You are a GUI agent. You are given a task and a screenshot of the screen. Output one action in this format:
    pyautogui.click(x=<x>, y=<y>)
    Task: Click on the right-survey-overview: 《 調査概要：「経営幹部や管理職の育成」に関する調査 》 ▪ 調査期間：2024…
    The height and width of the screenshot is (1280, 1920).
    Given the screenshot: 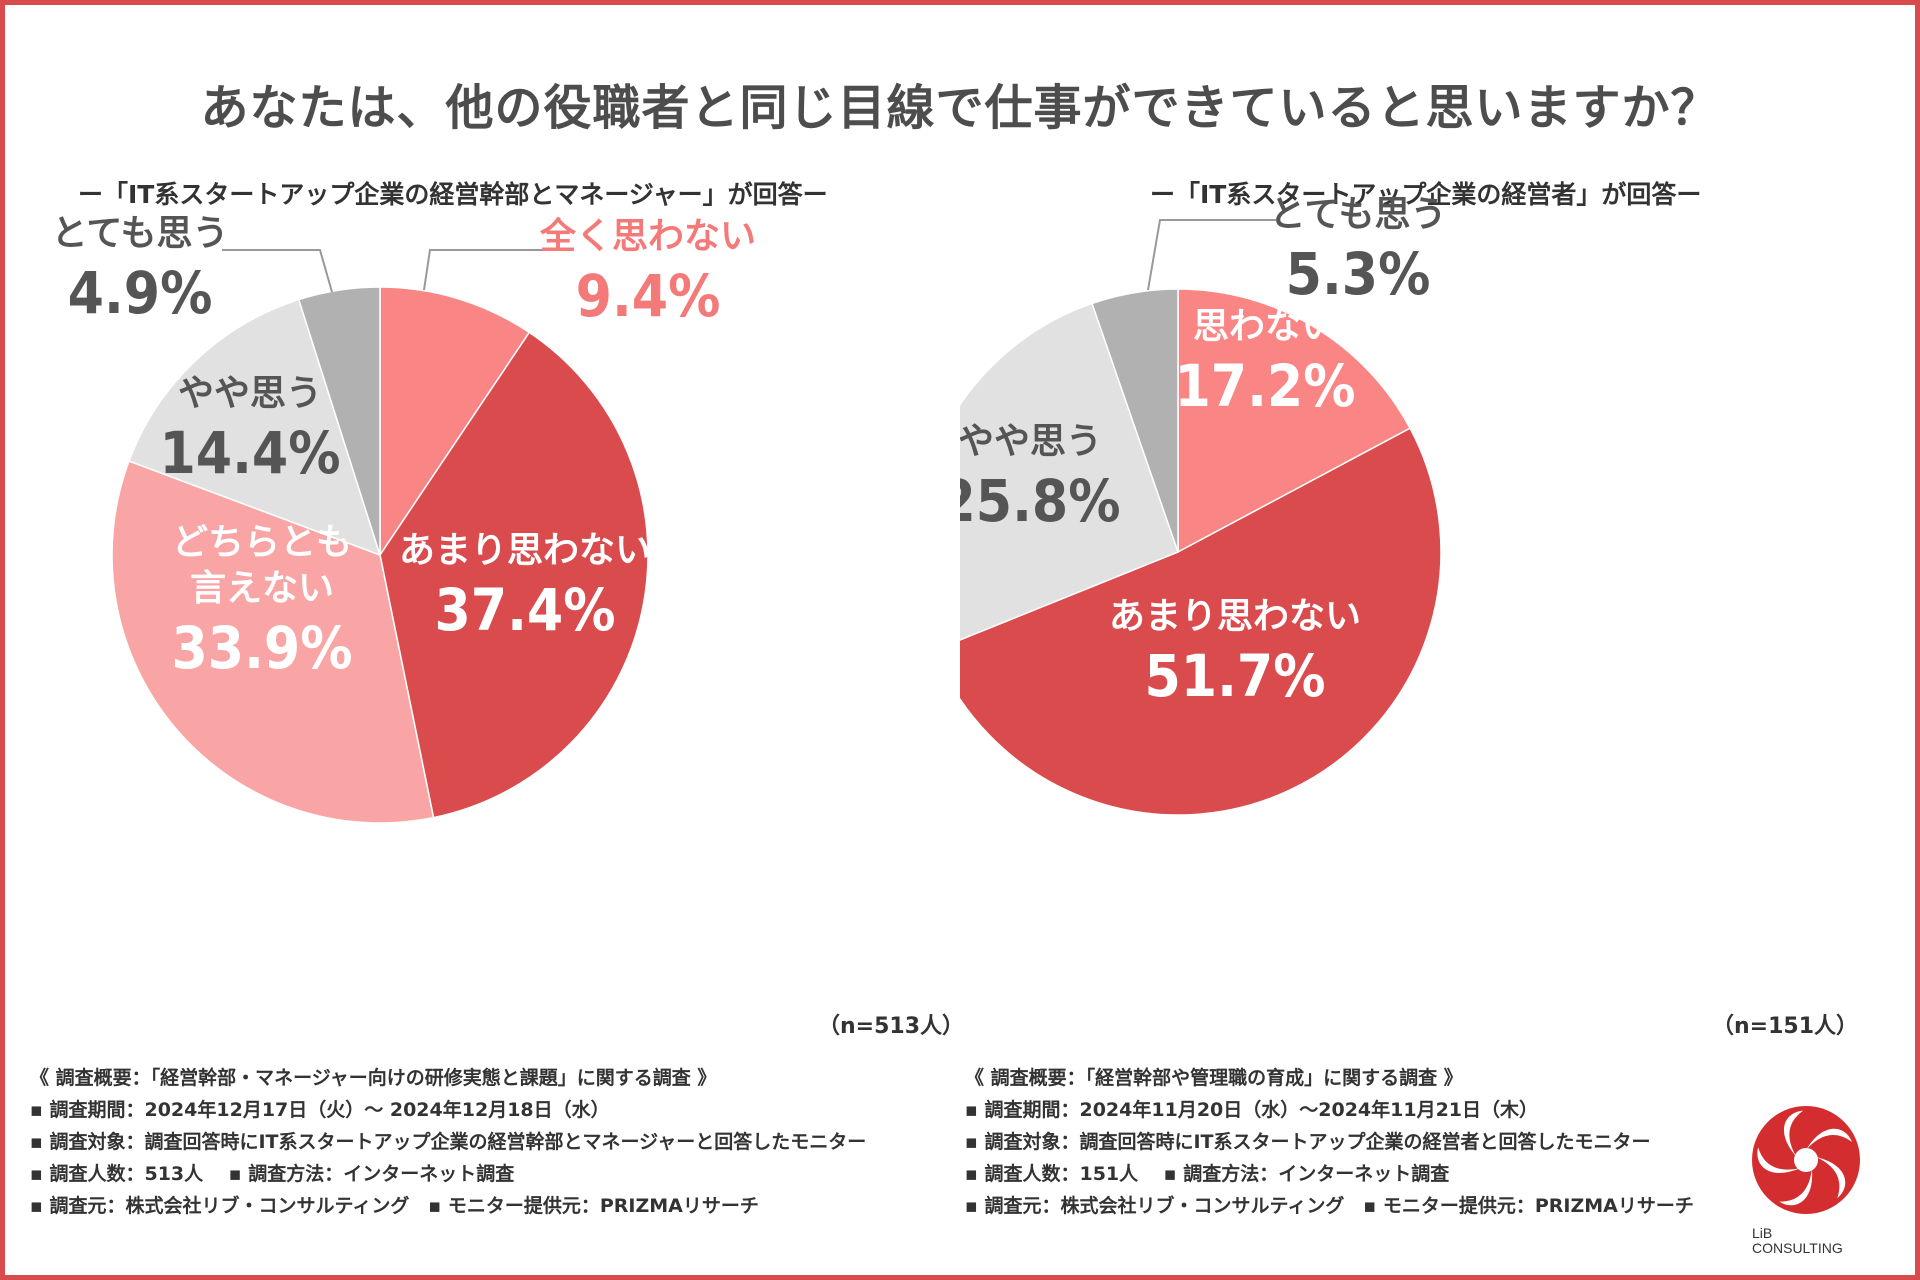 What is the action you would take?
    pyautogui.click(x=1329, y=1142)
    